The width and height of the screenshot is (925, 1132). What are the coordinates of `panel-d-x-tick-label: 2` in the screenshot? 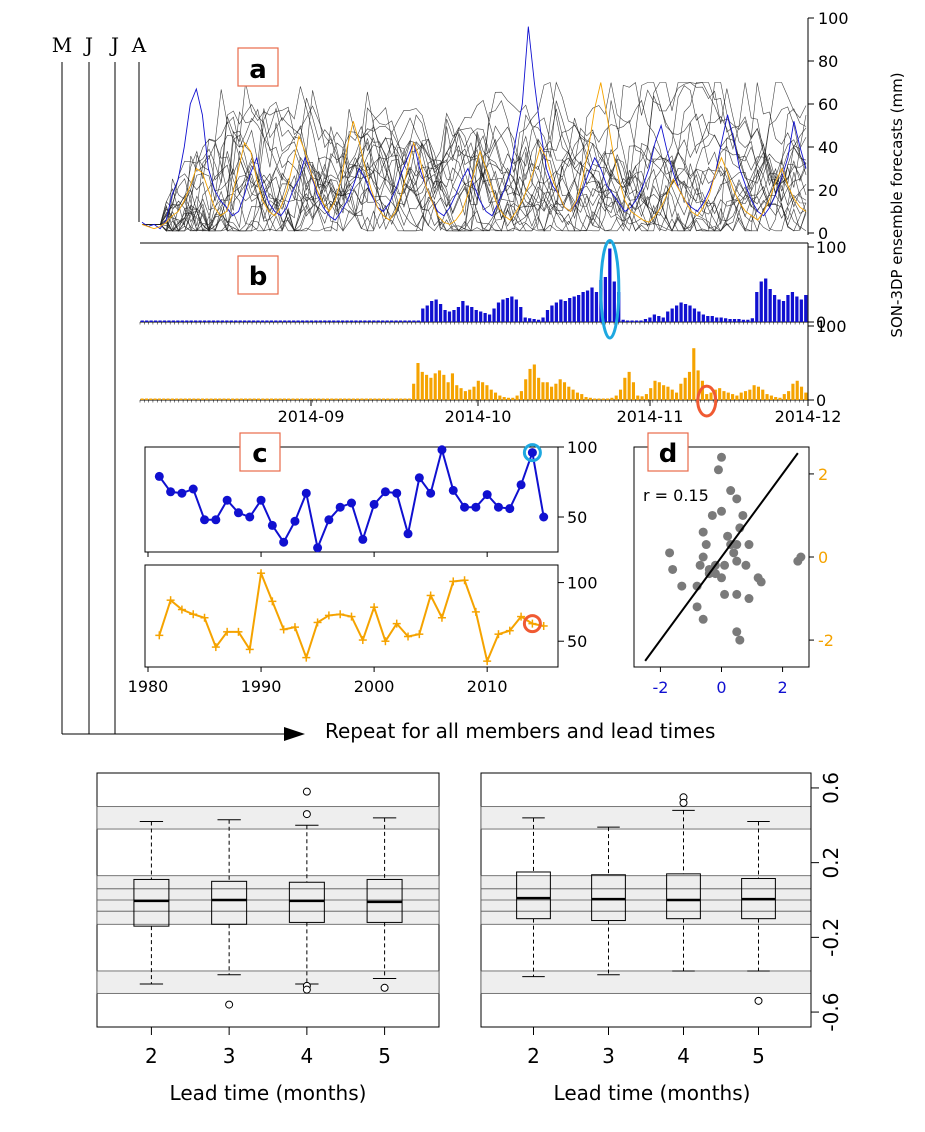 It's located at (782, 687).